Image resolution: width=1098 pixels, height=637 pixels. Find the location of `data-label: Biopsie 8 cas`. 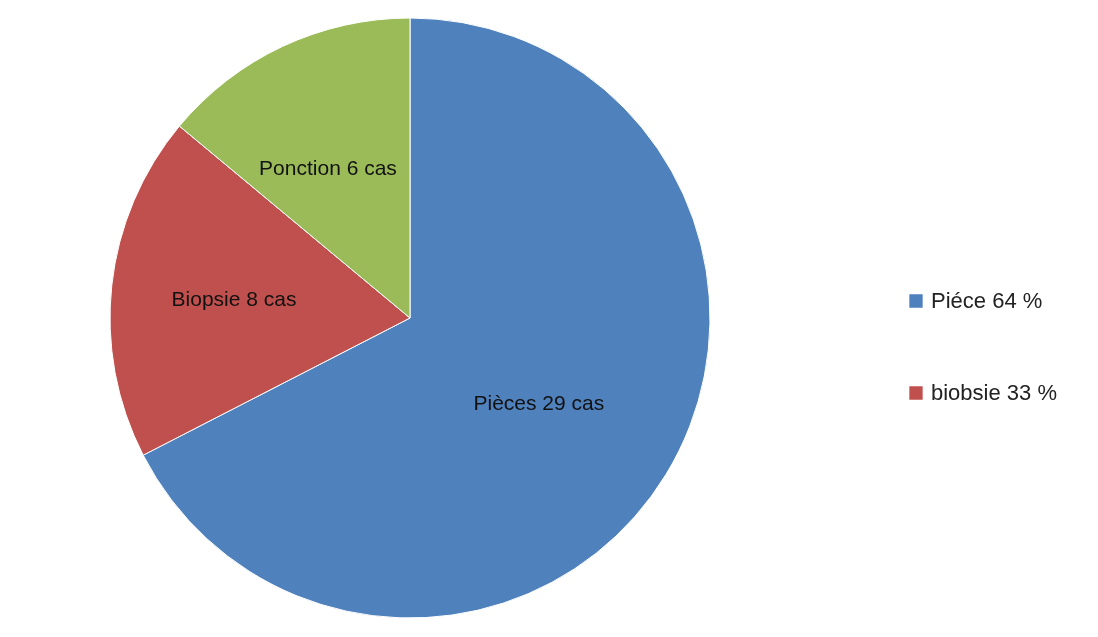

data-label: Biopsie 8 cas is located at coordinates (234, 298).